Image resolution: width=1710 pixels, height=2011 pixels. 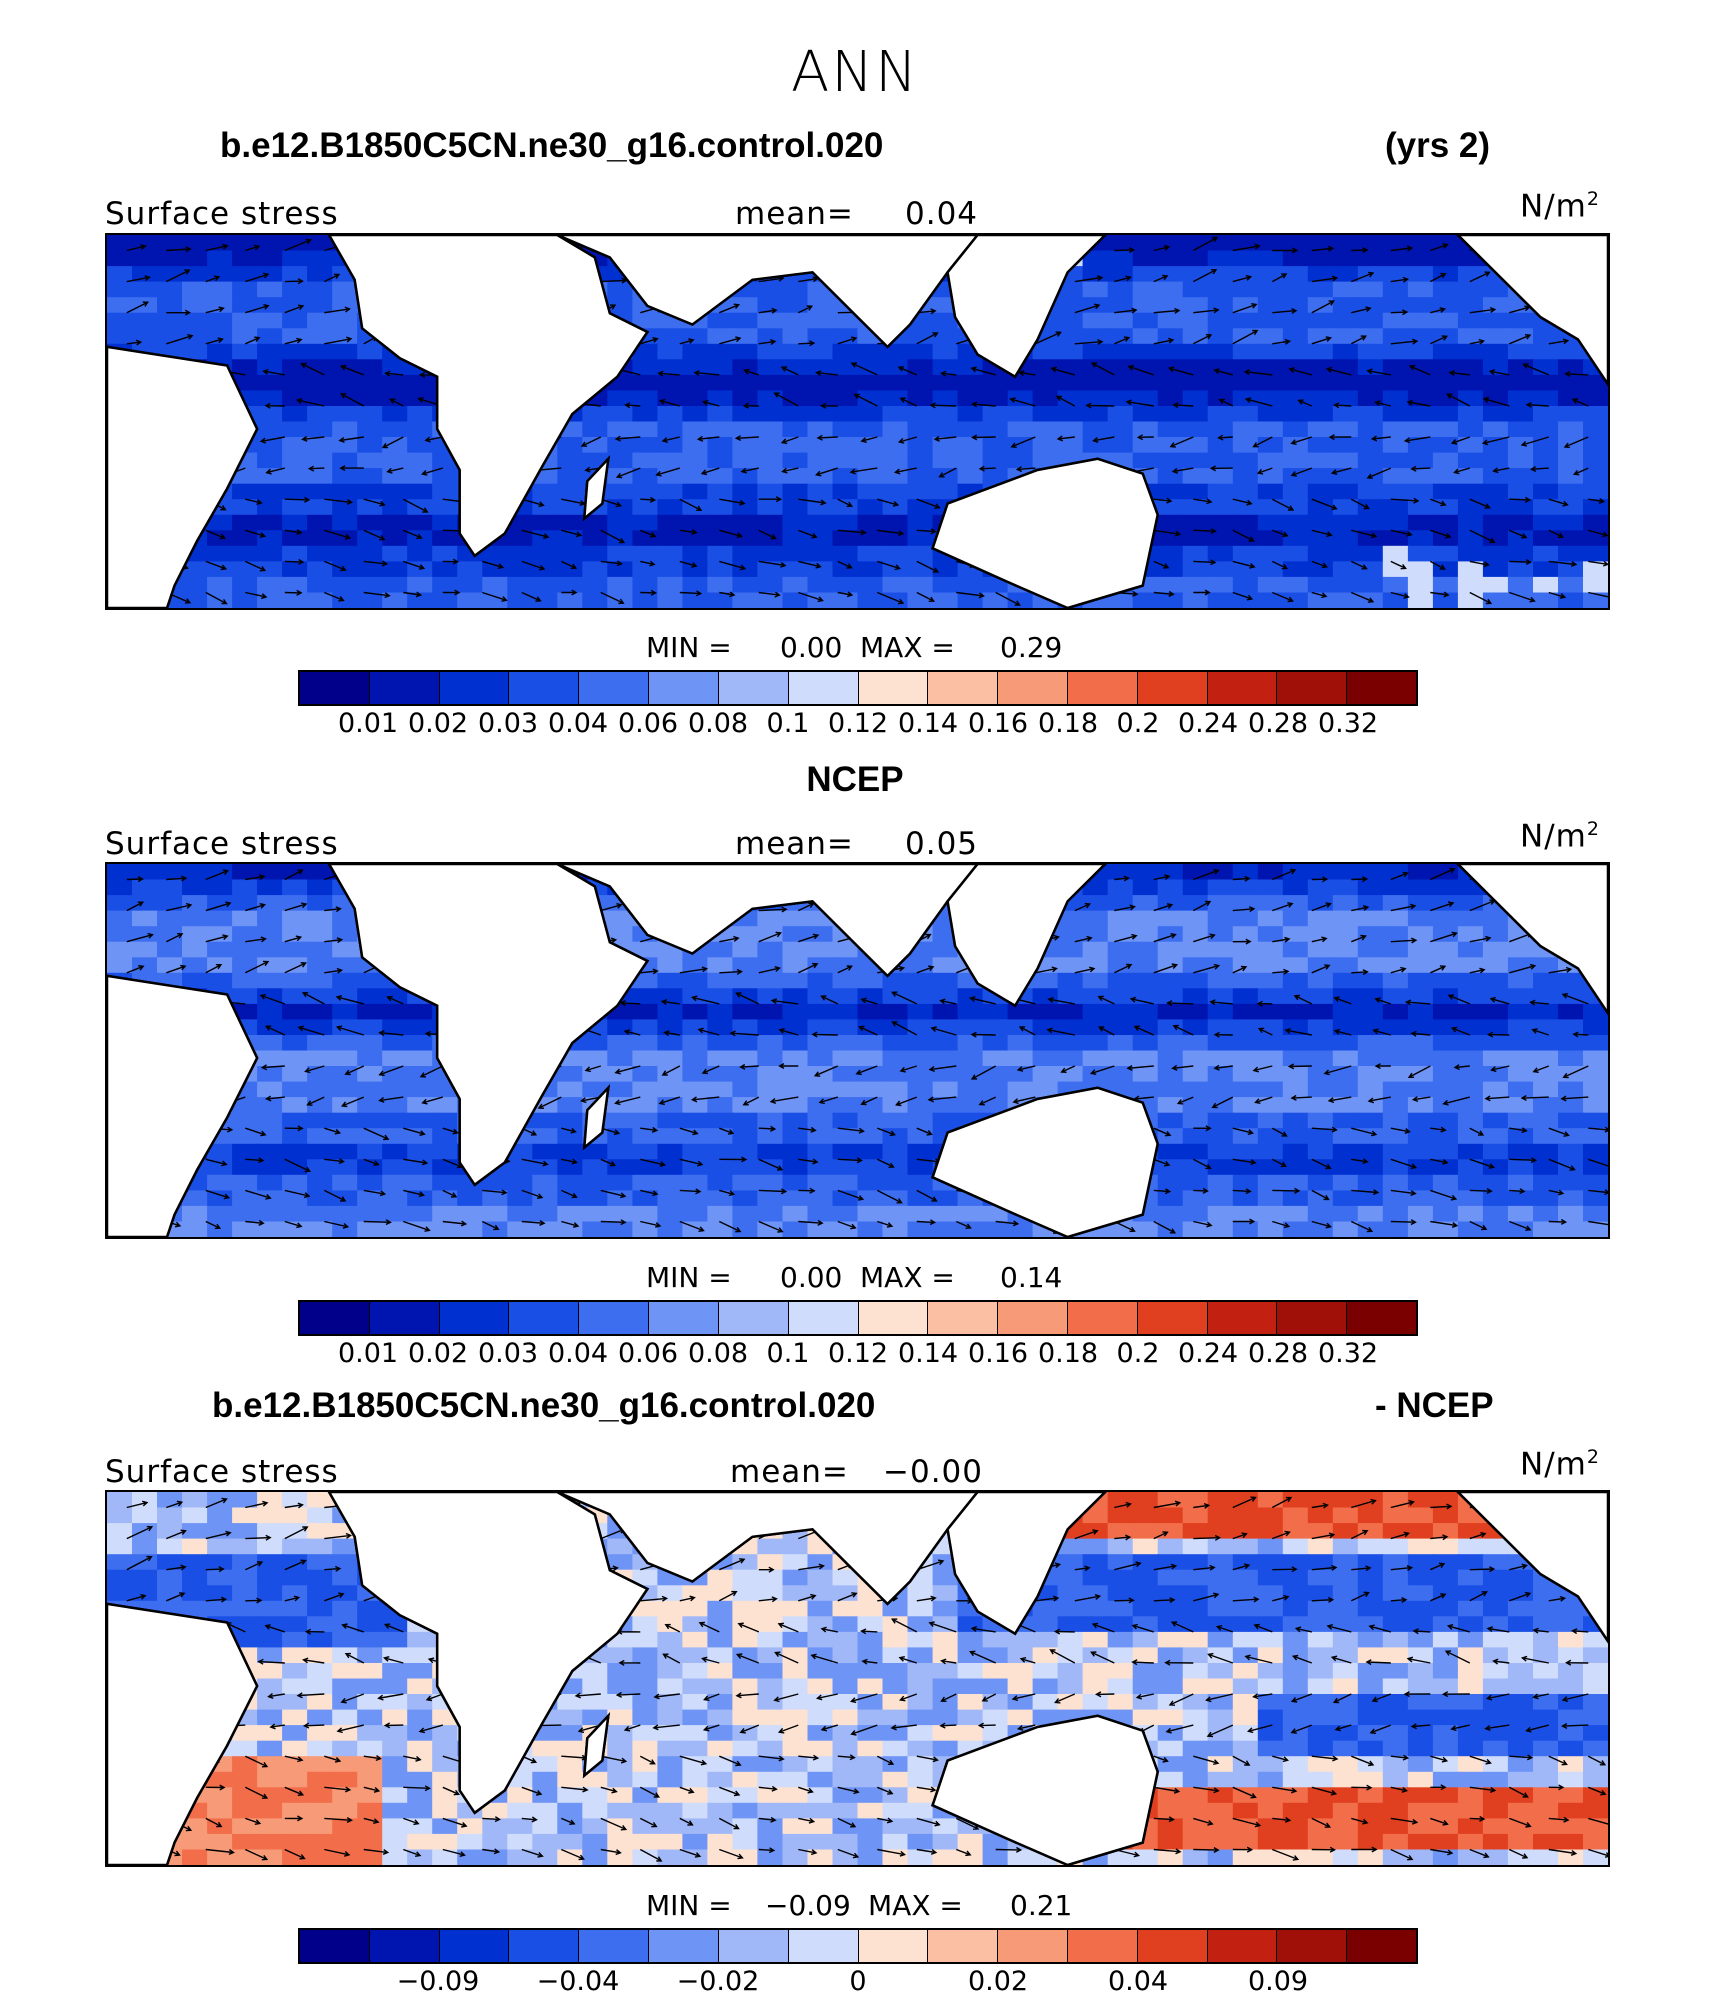 I want to click on colorbar-tick-label: 0.16, so click(x=998, y=723).